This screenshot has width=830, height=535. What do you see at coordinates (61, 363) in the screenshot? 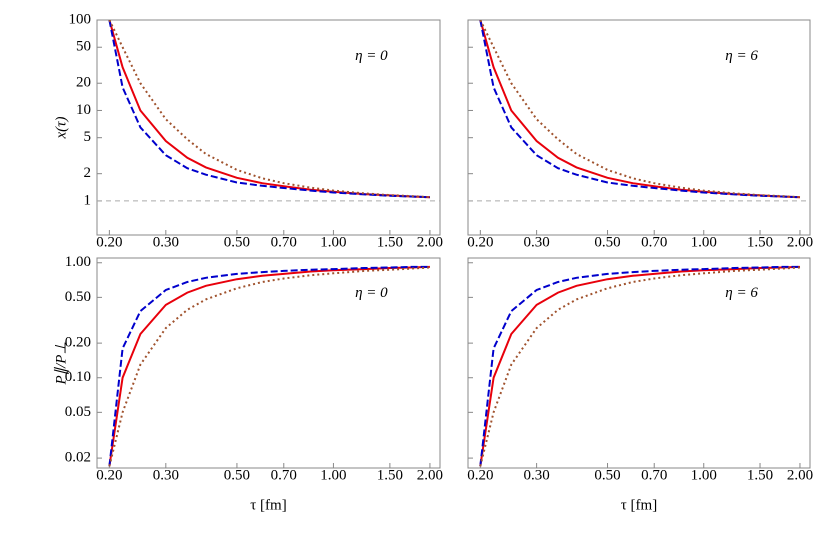
I see `y-axis-label: P∥/P⊥` at bounding box center [61, 363].